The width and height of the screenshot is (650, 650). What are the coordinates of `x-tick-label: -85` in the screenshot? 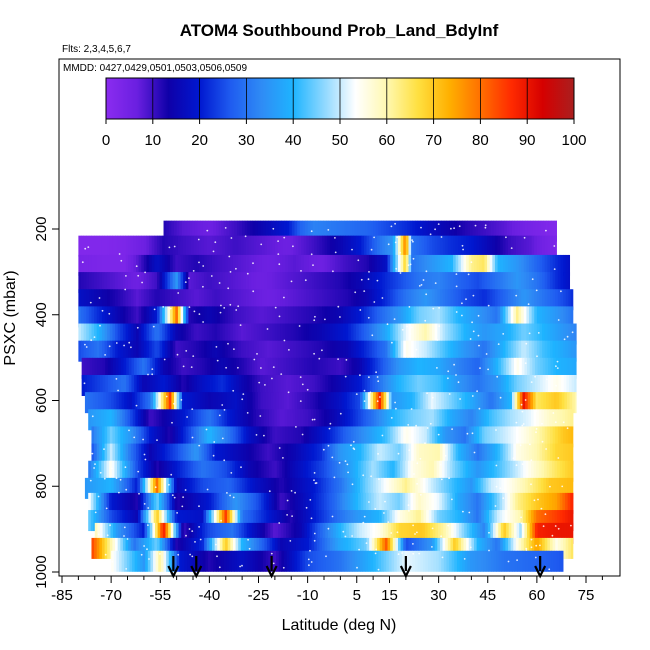 It's located at (62, 595).